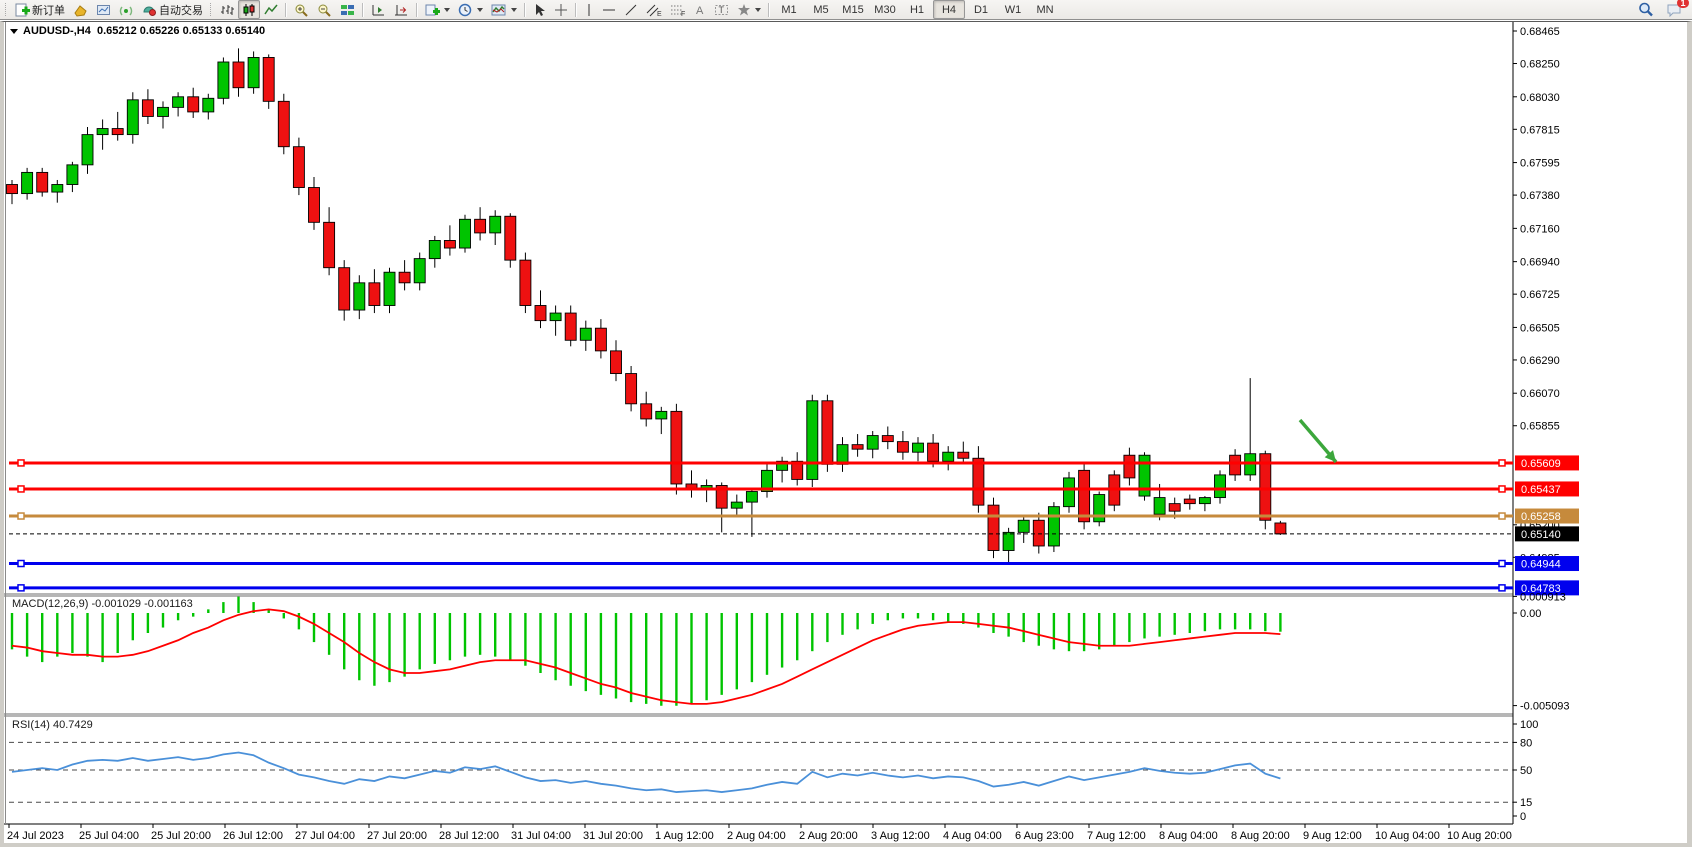 This screenshot has width=1692, height=847. Describe the element at coordinates (609, 9) in the screenshot. I see `horizontal-line-tool` at that location.